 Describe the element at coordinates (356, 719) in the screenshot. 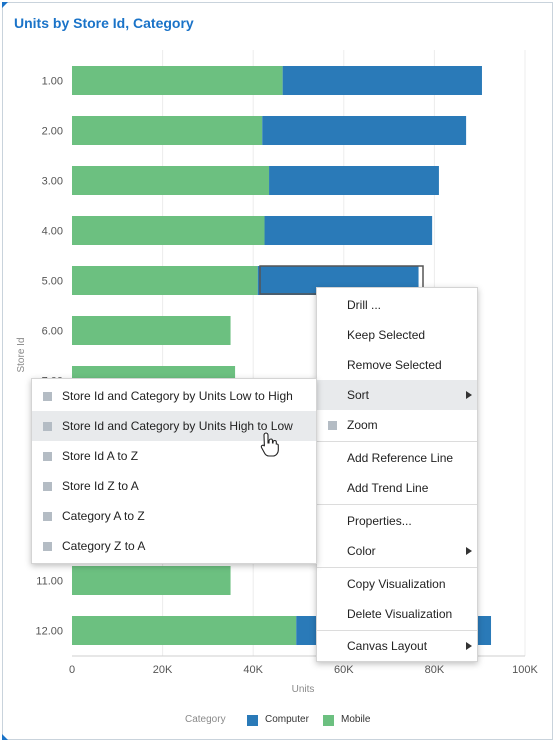

I see `legend-label-mobile: Mobile` at that location.